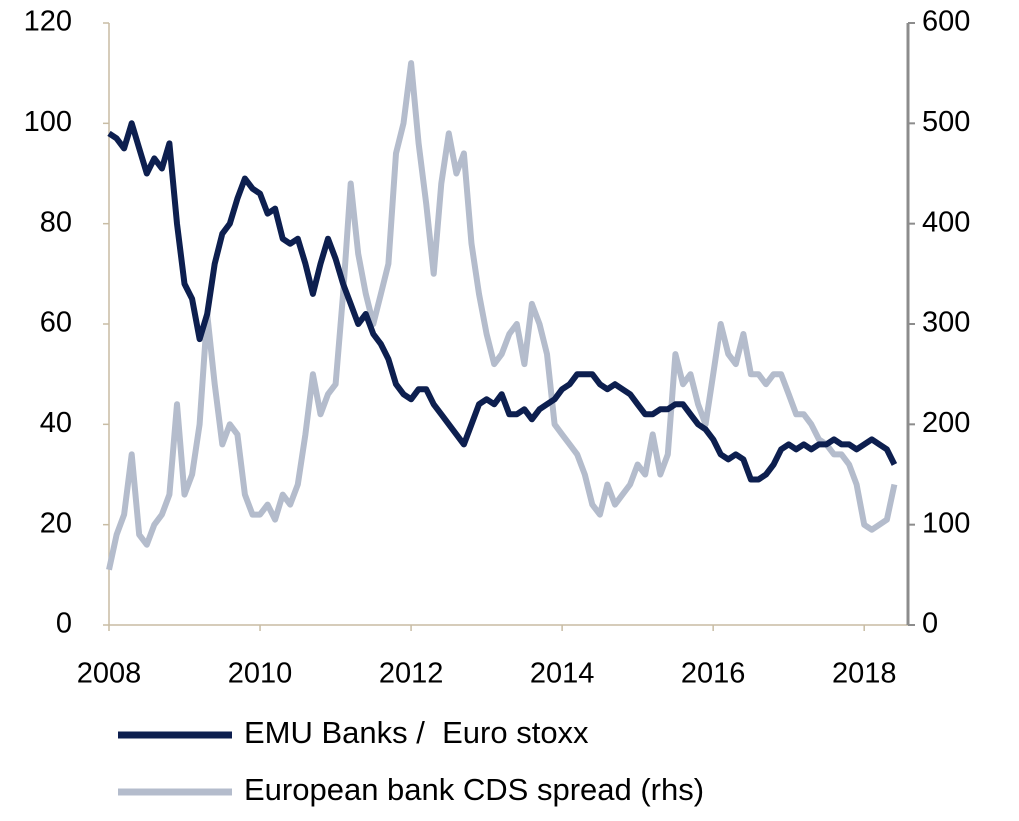  What do you see at coordinates (56, 423) in the screenshot?
I see `y-tick-label: 40` at bounding box center [56, 423].